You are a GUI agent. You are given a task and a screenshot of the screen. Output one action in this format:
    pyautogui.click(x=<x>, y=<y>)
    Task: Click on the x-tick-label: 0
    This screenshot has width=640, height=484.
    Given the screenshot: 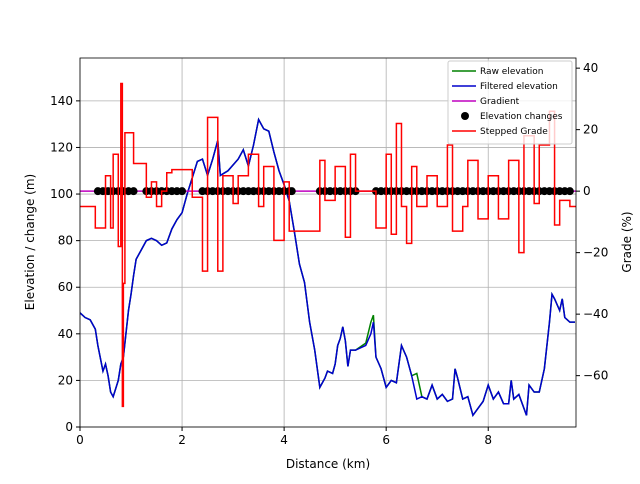 What is the action you would take?
    pyautogui.click(x=80, y=440)
    